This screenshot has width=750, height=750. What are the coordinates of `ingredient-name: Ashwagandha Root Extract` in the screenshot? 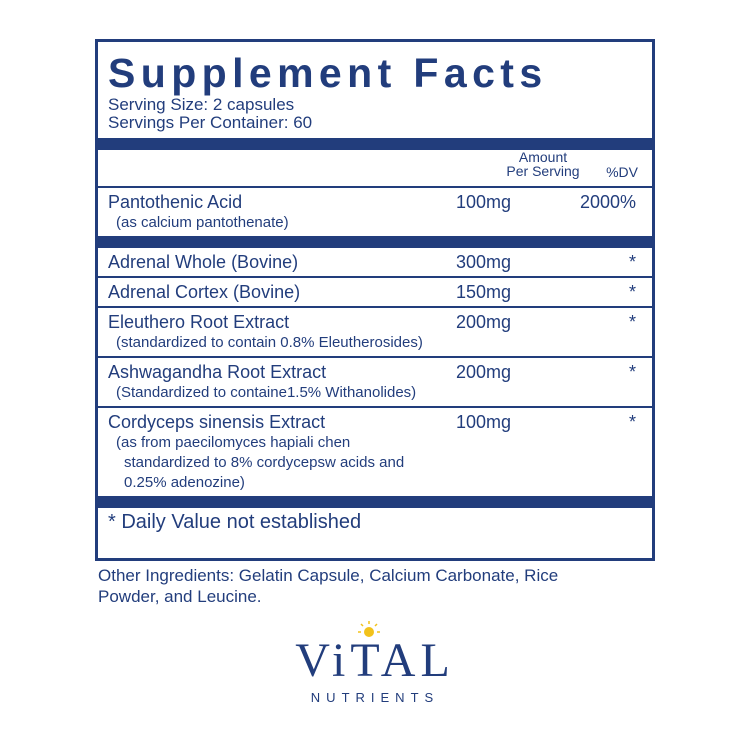 It's located at (217, 372).